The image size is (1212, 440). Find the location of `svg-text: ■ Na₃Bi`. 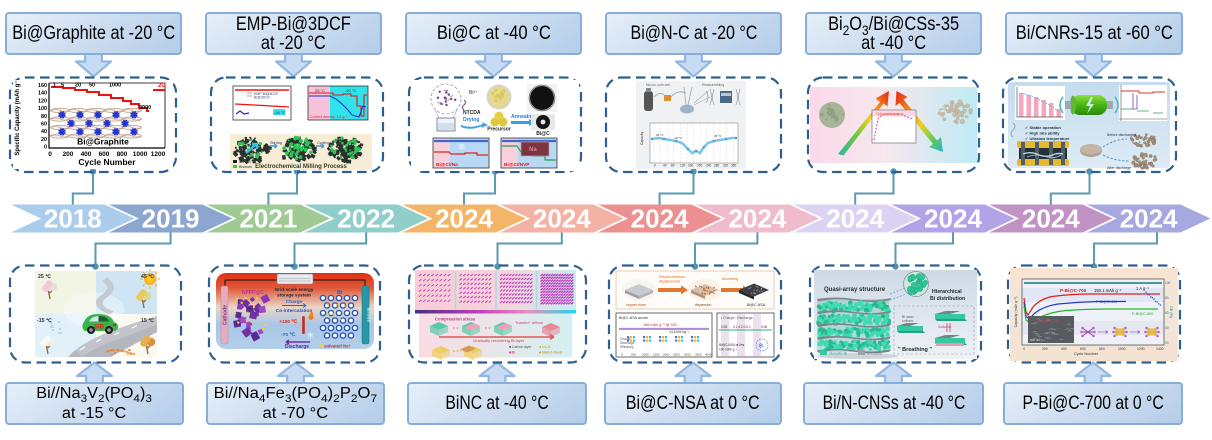

svg-text: ■ Na₃Bi is located at coordinates (545, 347).